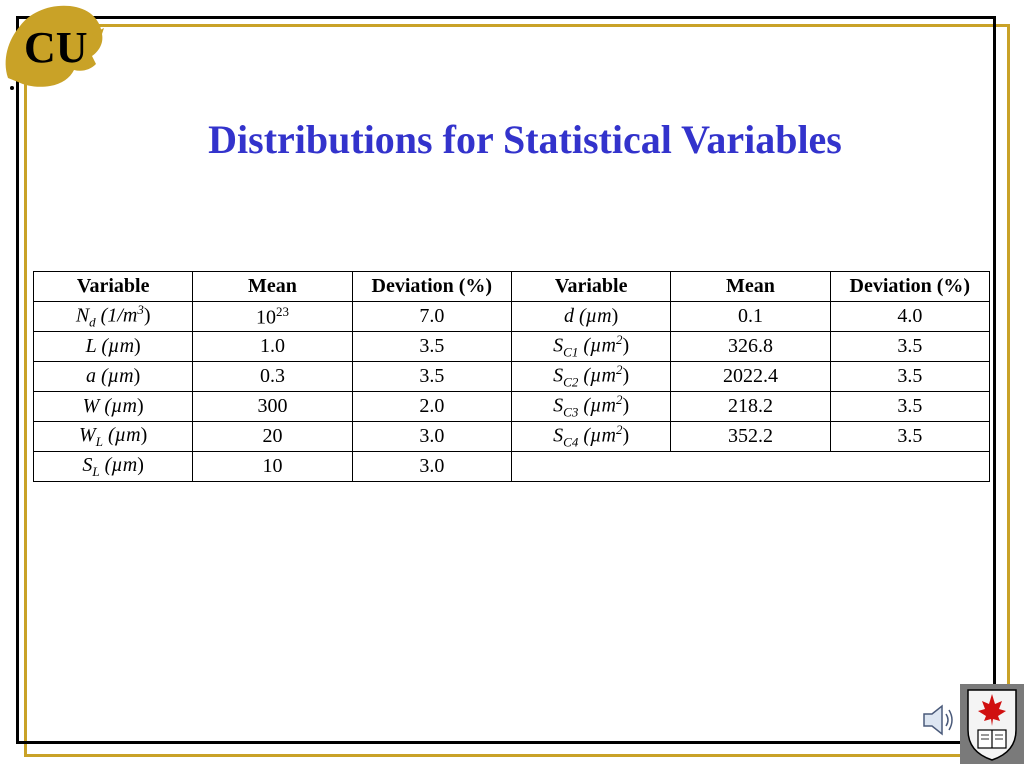  I want to click on svg-text: CU, so click(56, 47).